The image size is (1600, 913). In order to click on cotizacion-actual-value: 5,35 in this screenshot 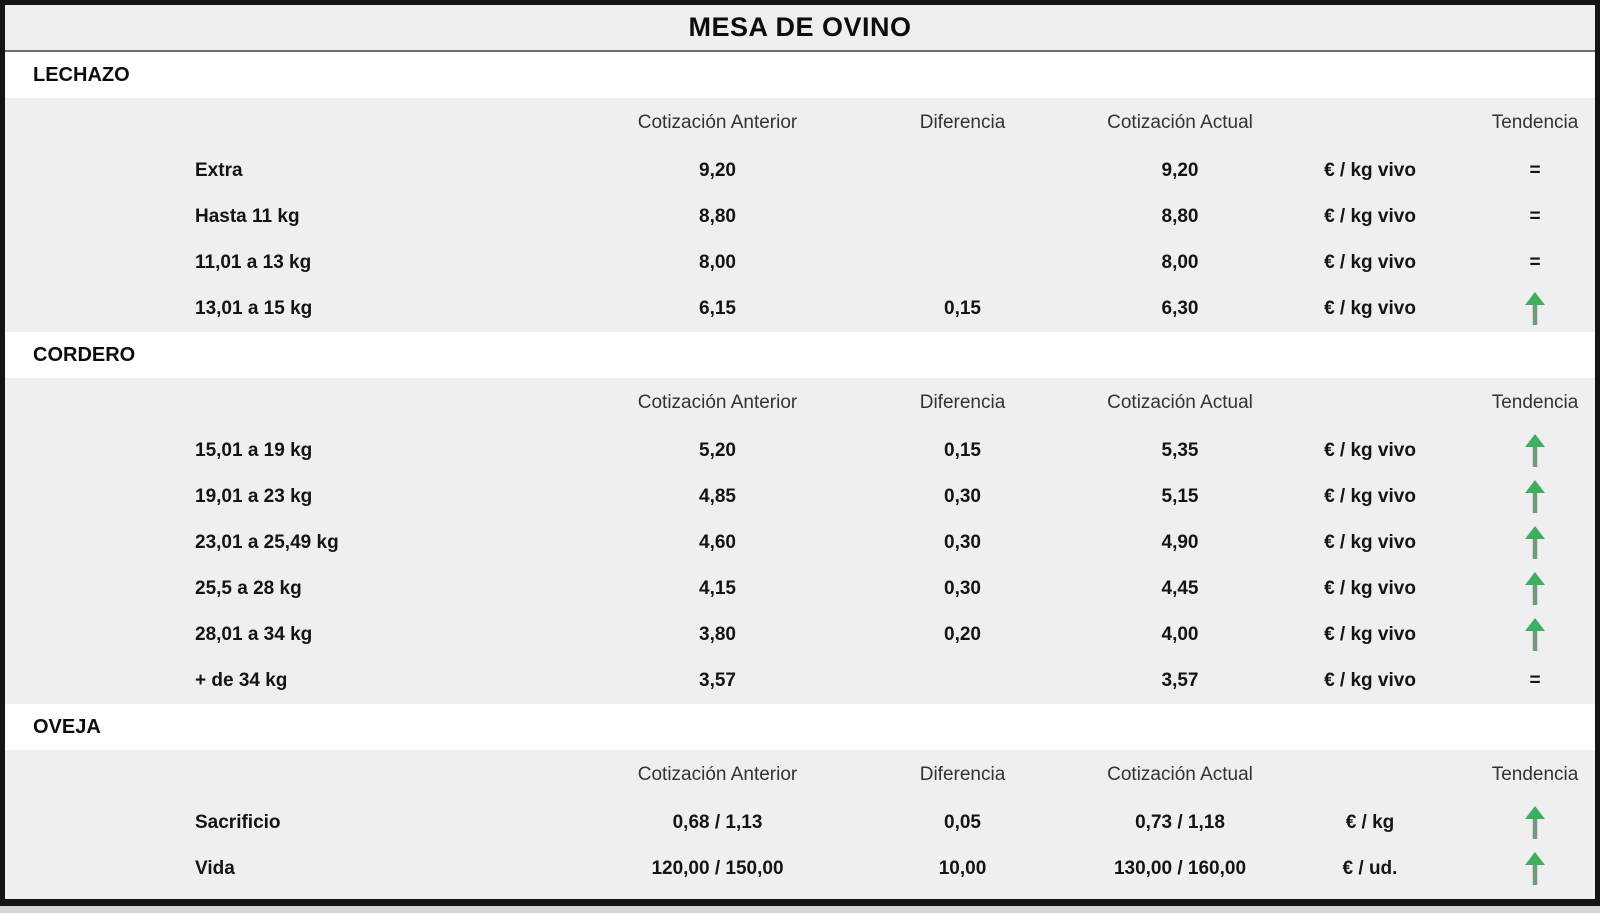, I will do `click(1180, 450)`.